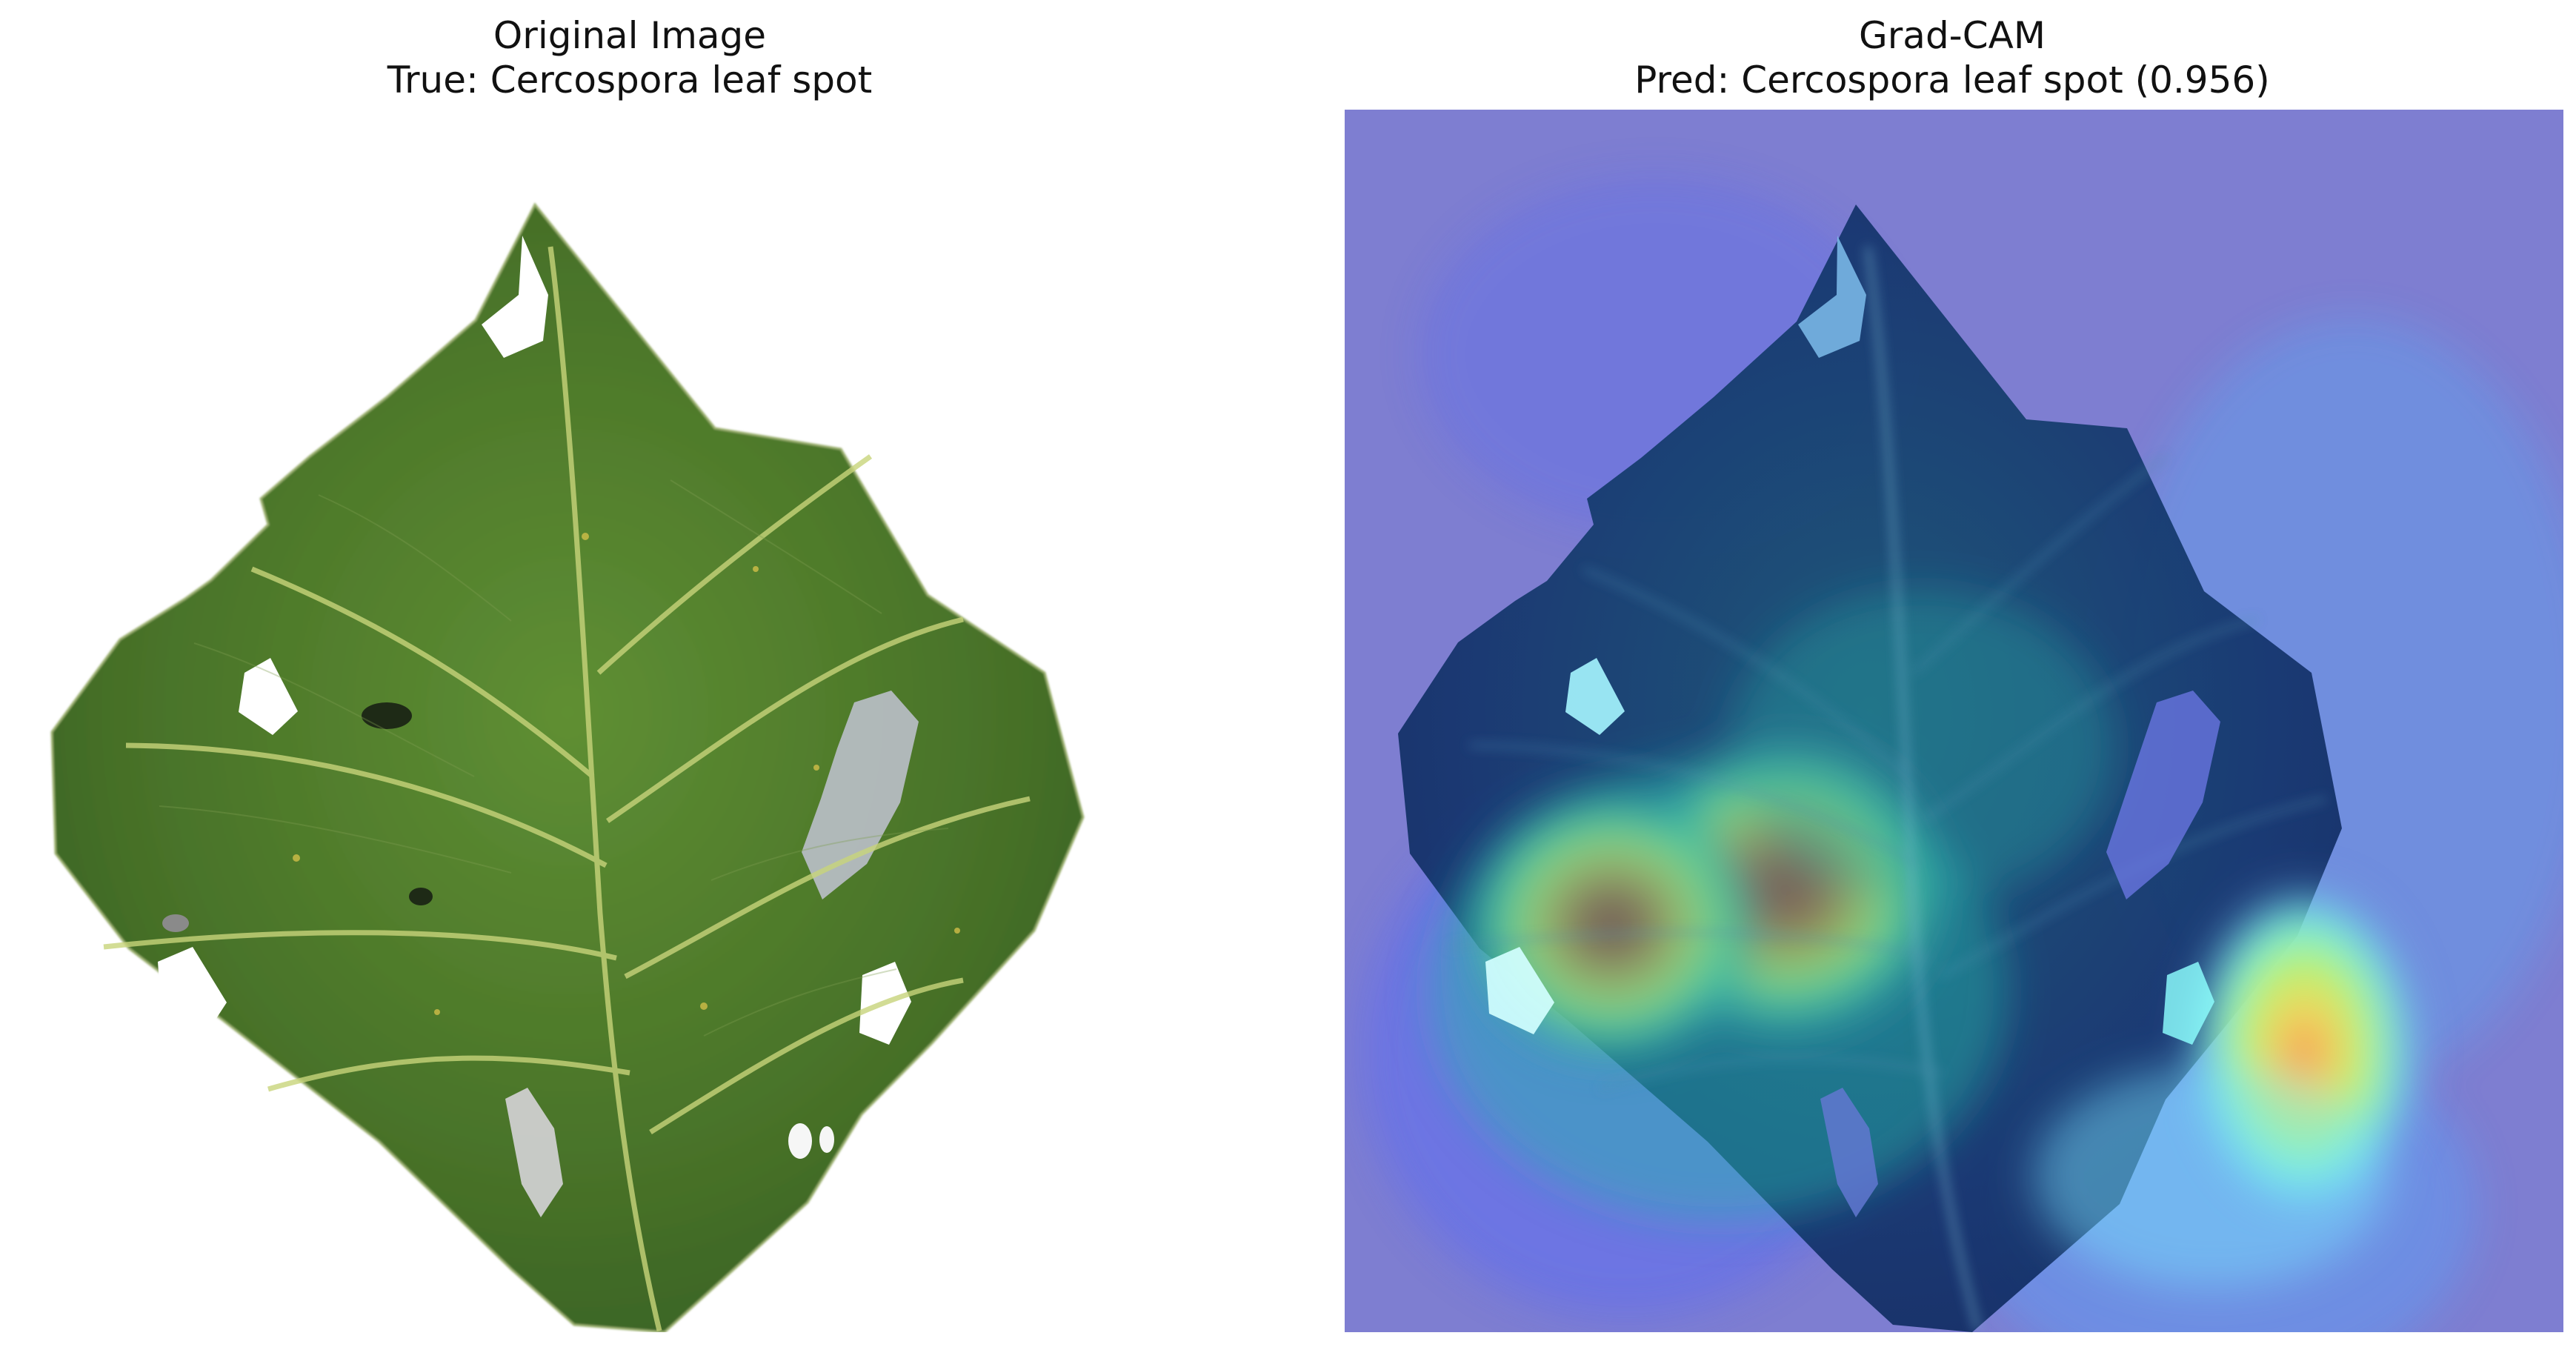 The height and width of the screenshot is (1347, 2576). Describe the element at coordinates (626, 774) in the screenshot. I see `leaf-spots` at that location.